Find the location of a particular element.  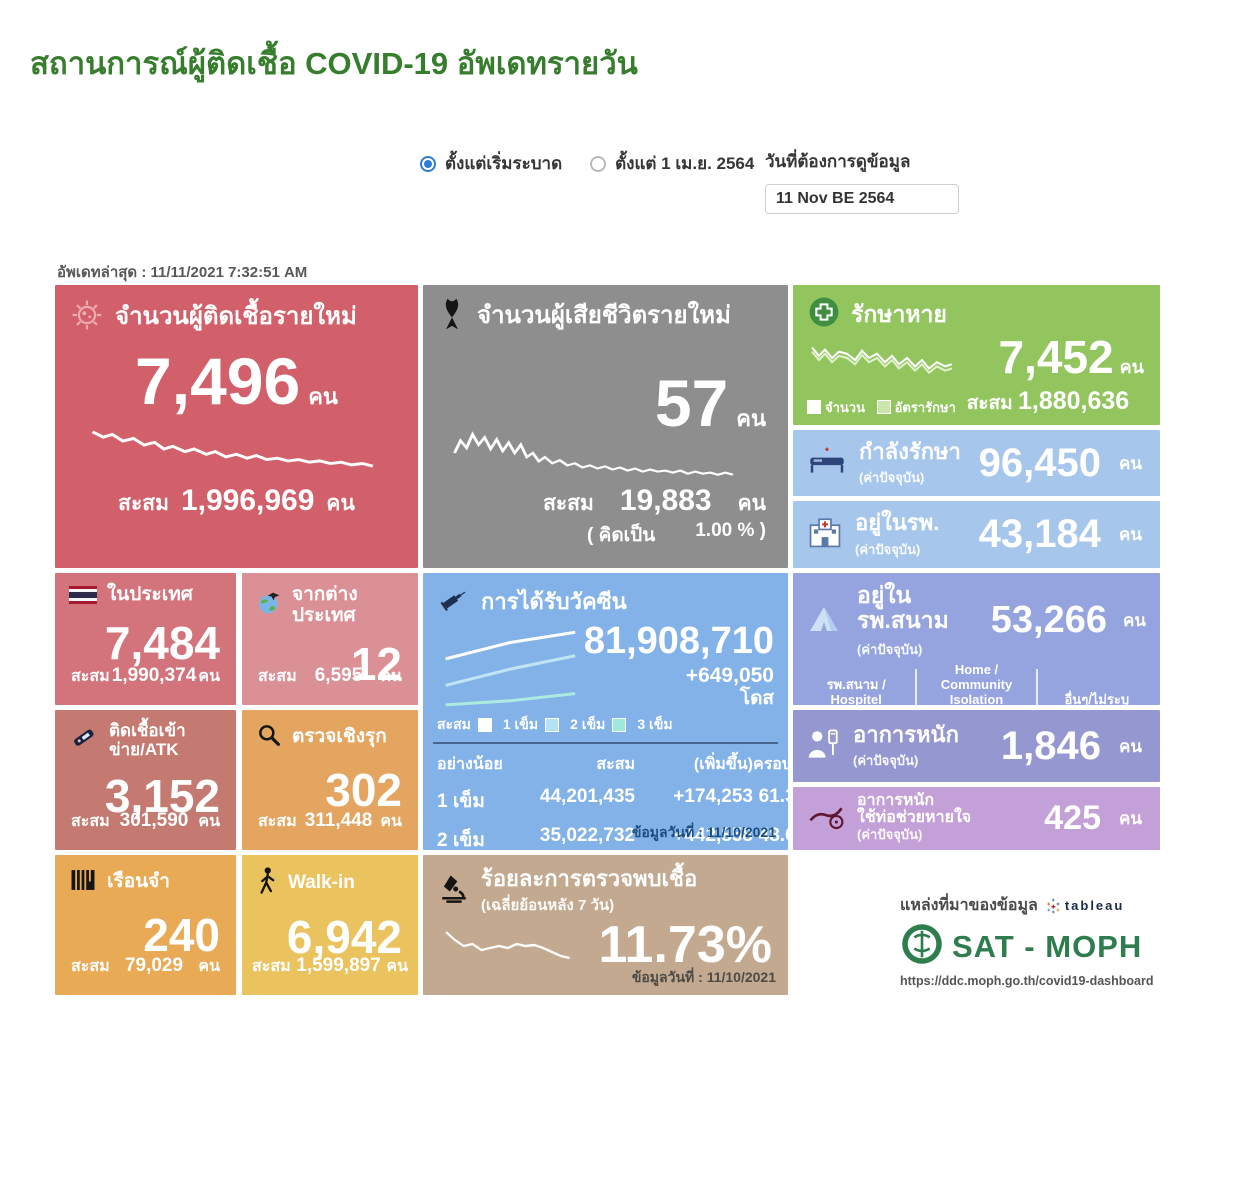

globe-plane-icon is located at coordinates (269, 605).